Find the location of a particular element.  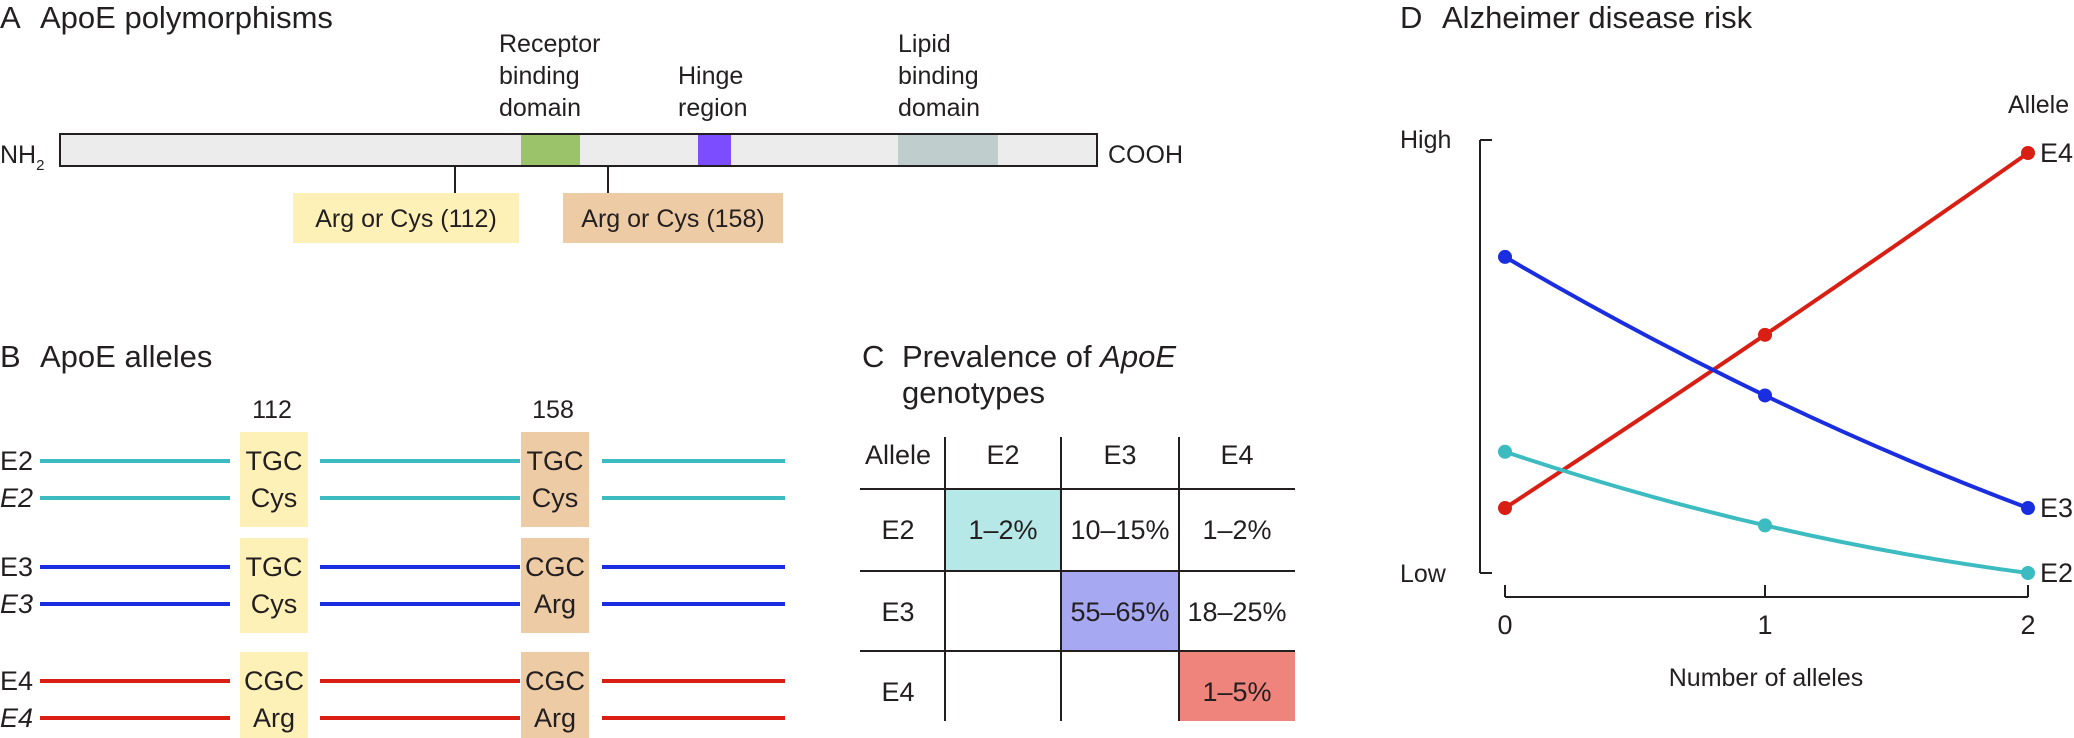

site-158-box is located at coordinates (673, 218).